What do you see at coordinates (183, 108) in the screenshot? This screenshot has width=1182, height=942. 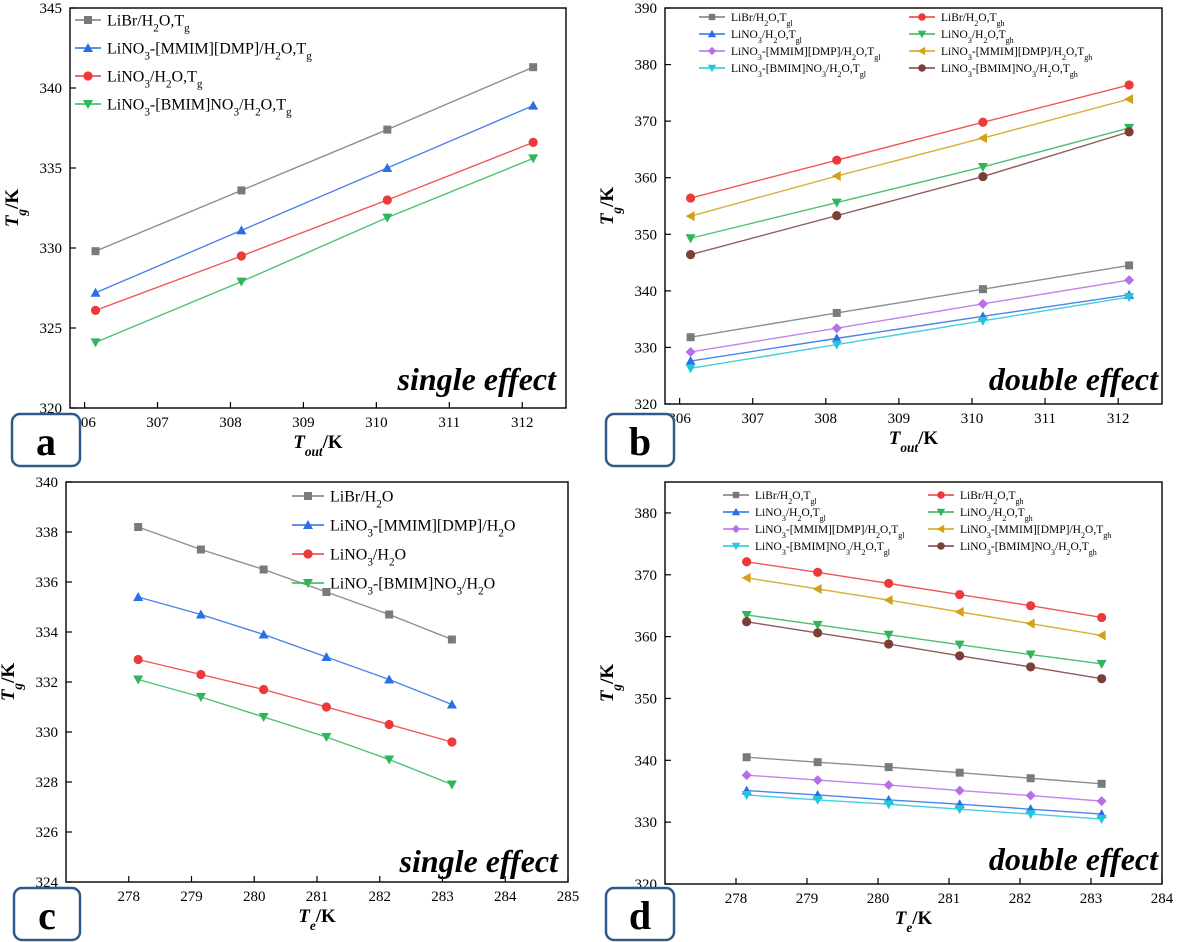 I see `legend-entry: LiNO3-[BMIM]NO3/H2O,Tg` at bounding box center [183, 108].